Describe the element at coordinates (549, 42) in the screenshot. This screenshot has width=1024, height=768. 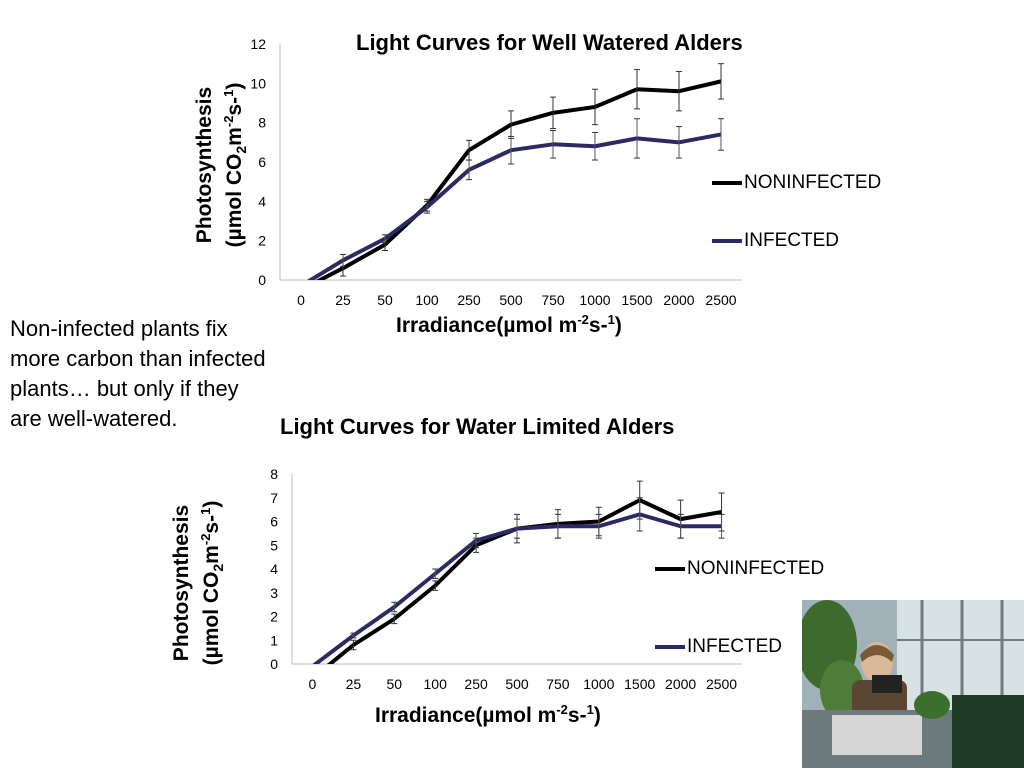
I see `chart1-title: Light Curves for Well Watered Alders` at that location.